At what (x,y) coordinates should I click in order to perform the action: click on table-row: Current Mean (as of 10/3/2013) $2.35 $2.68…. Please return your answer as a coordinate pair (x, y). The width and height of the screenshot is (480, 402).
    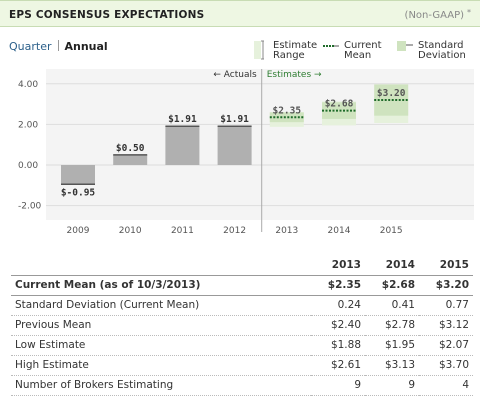
    Looking at the image, I should click on (242, 285).